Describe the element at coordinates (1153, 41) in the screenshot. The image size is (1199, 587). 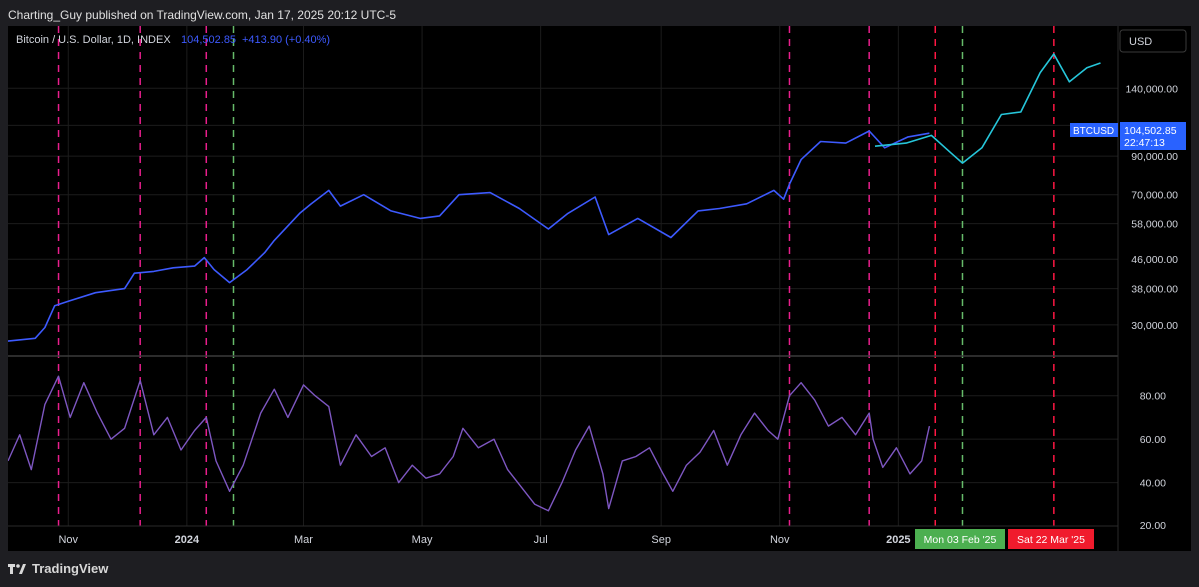
I see `currency-button` at that location.